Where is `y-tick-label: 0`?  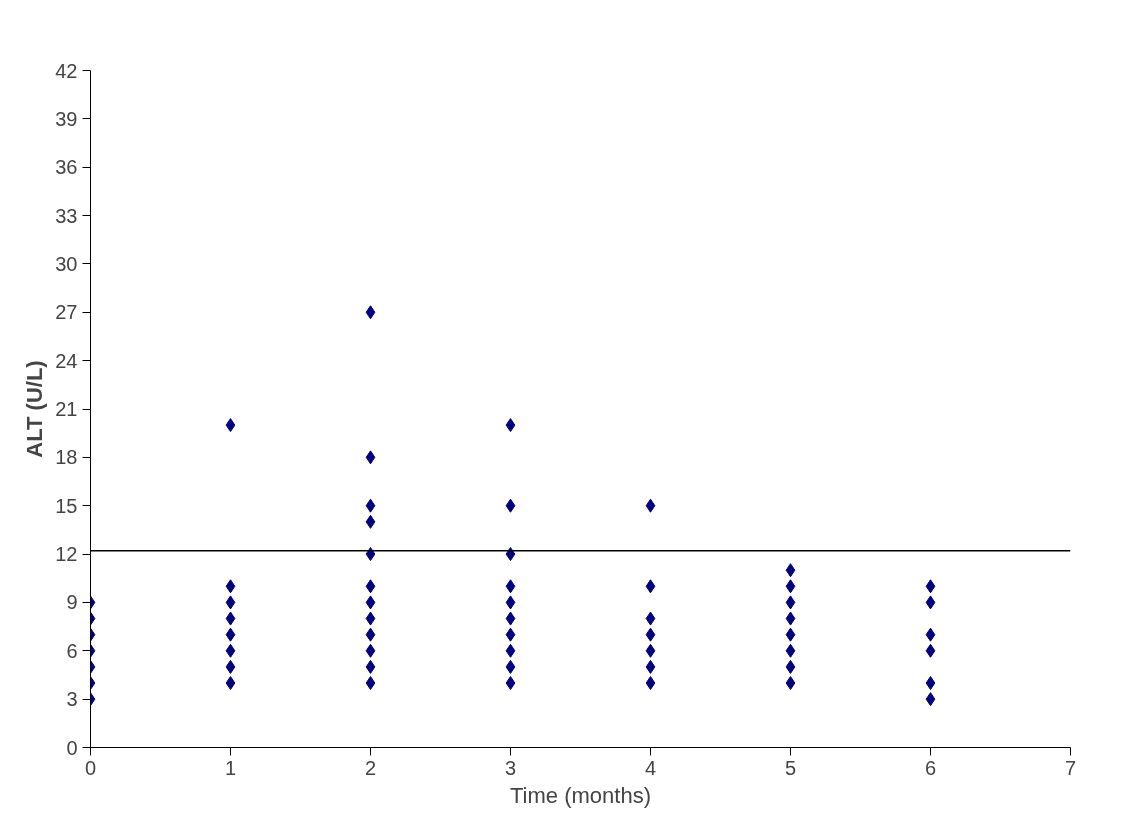
y-tick-label: 0 is located at coordinates (72, 747).